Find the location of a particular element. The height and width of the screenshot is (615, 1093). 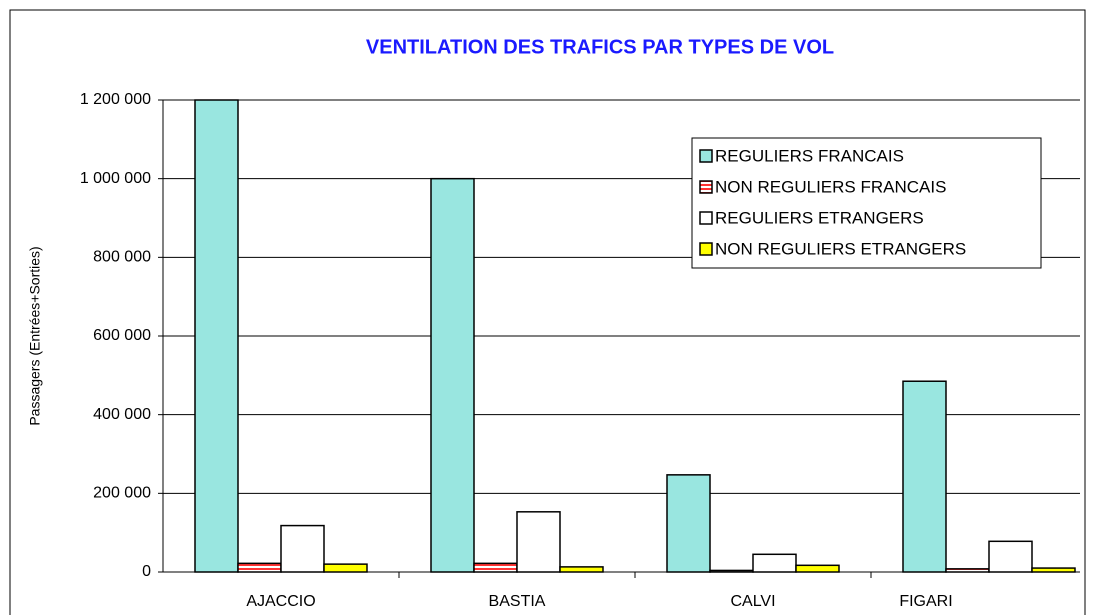

y-tick-label: 1 000 000 is located at coordinates (115, 178).